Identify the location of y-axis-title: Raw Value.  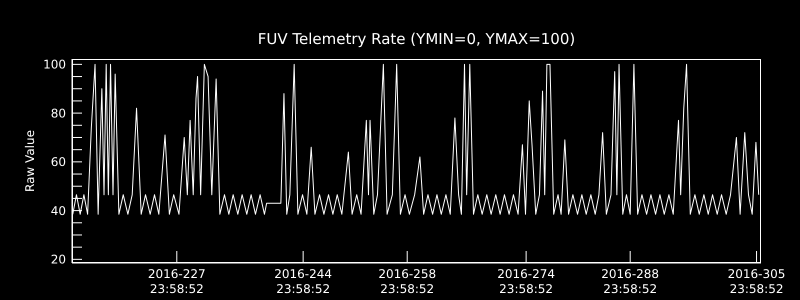
(30, 161).